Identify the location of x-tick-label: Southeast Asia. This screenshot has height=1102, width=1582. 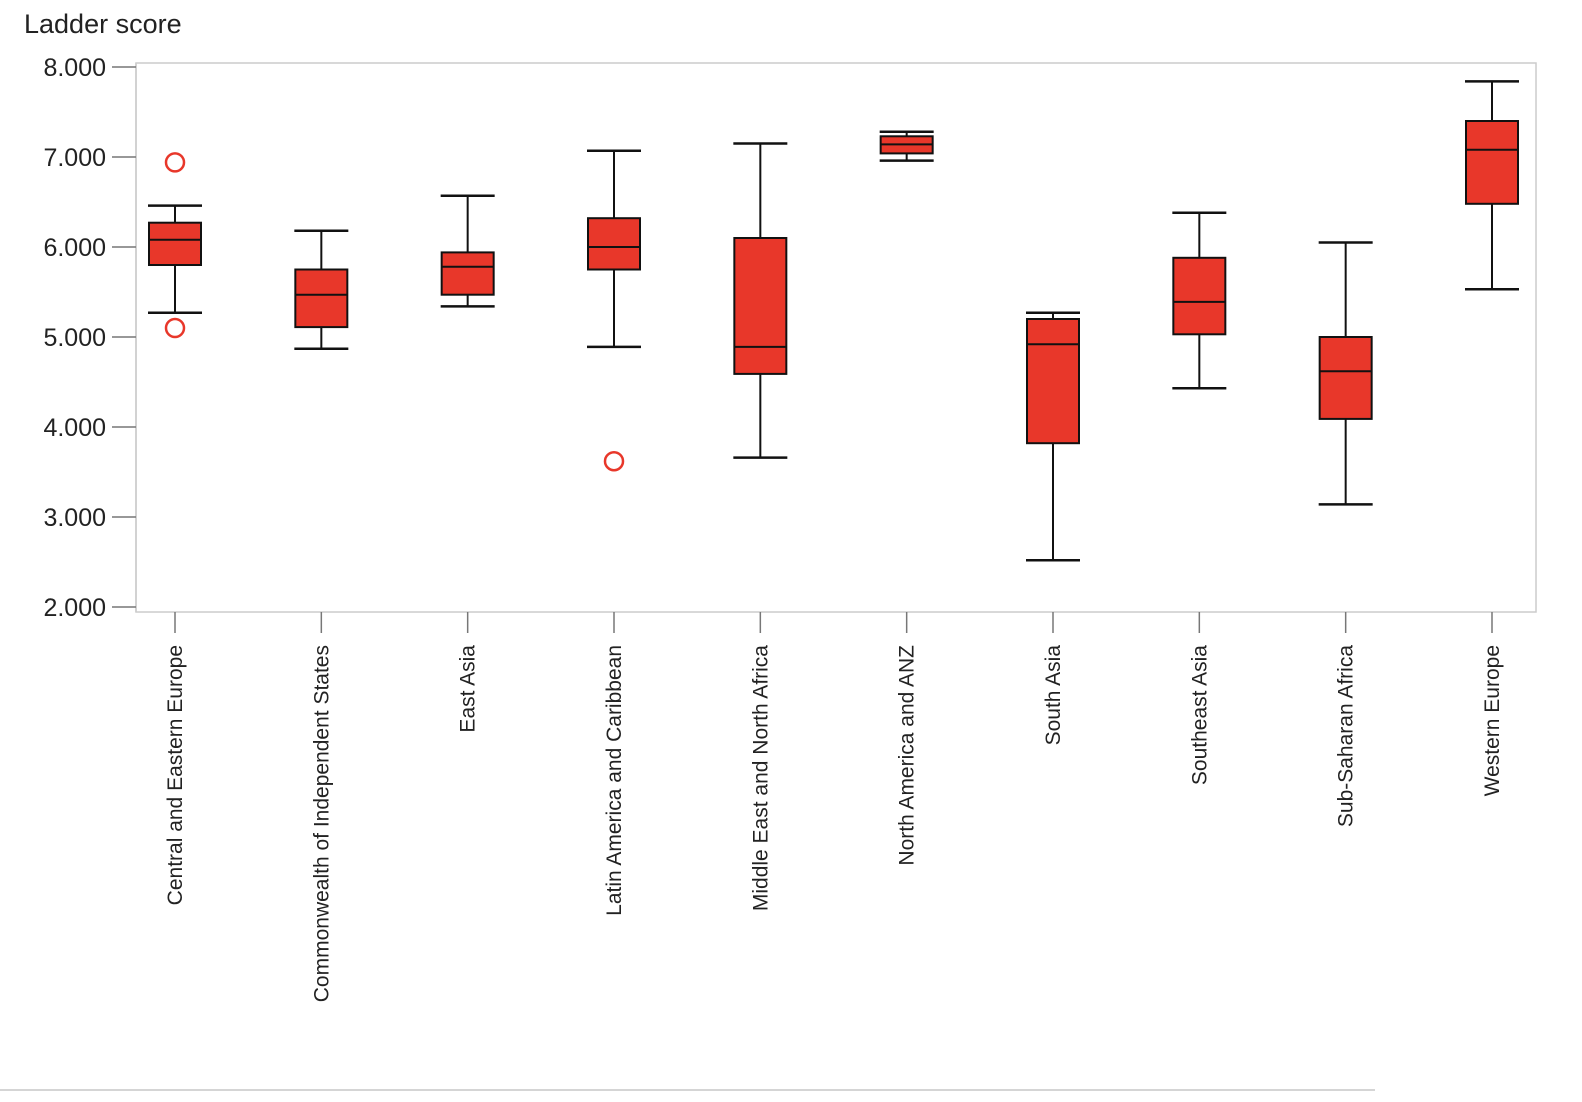
(1199, 715).